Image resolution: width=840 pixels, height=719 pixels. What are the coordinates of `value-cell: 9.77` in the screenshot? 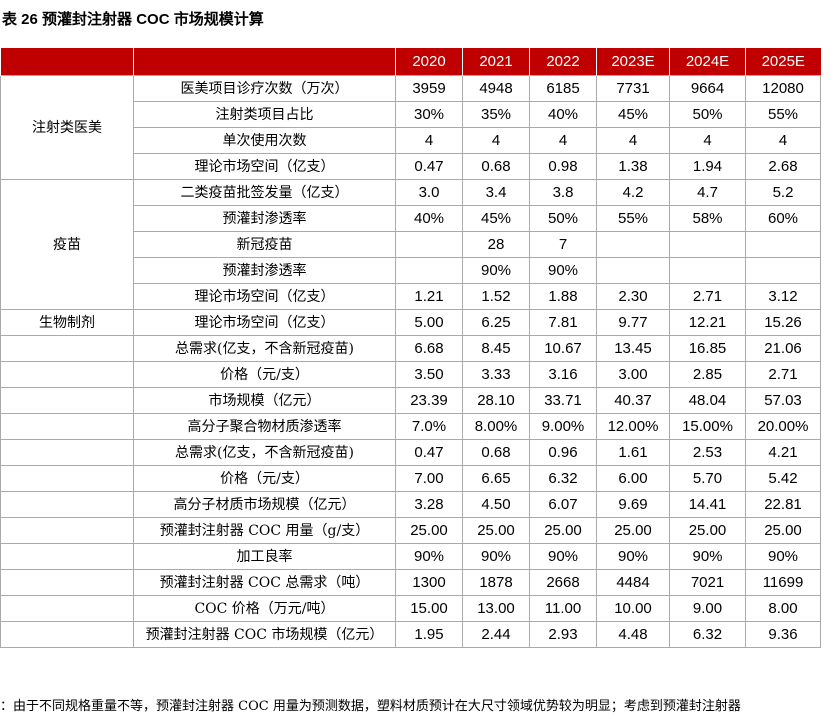 It's located at (633, 322).